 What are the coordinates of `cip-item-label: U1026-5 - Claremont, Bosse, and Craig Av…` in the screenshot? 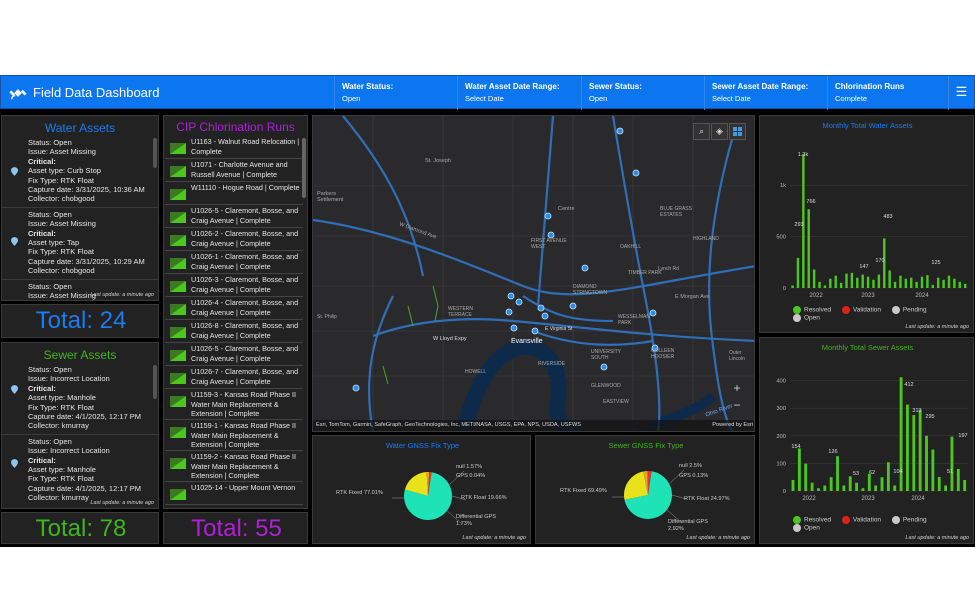 It's located at (245, 215).